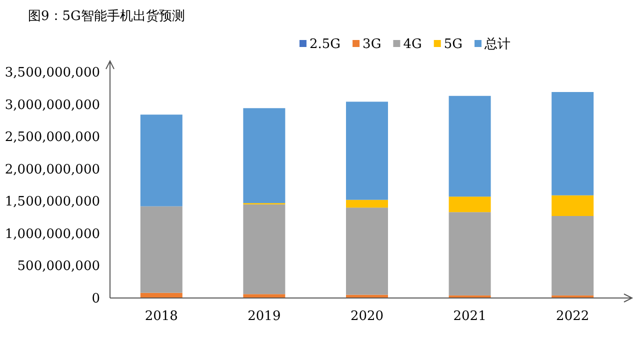 The image size is (642, 353). What do you see at coordinates (52, 202) in the screenshot?
I see `y-tick-label: 1,500,000,000` at bounding box center [52, 202].